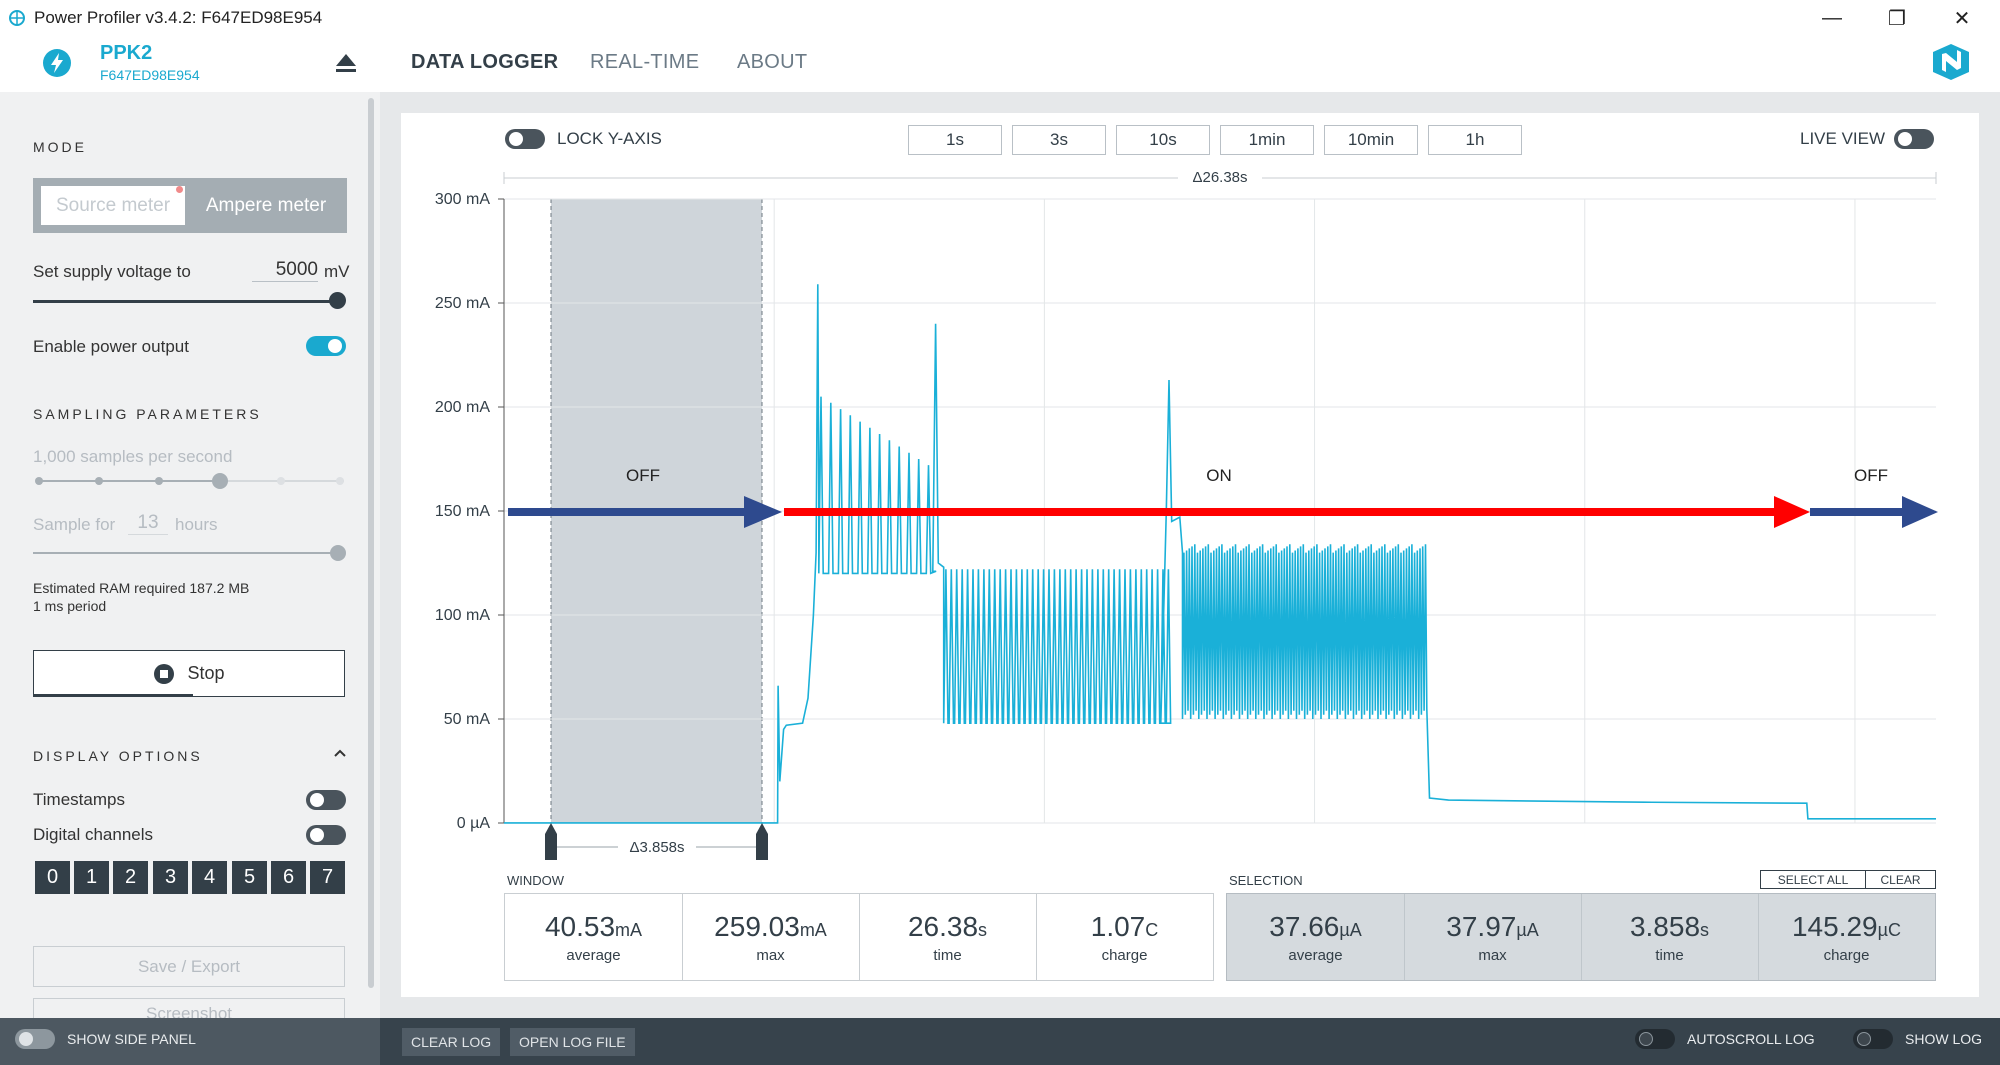  Describe the element at coordinates (266, 205) in the screenshot. I see `ampere-meter-option: Ampere meter` at that location.